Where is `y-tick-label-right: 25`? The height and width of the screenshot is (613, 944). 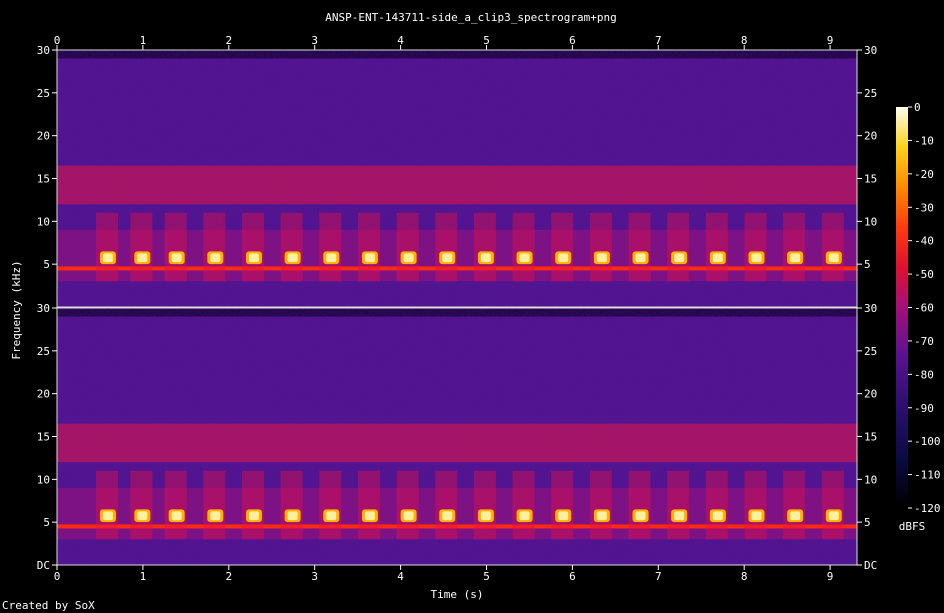
y-tick-label-right: 25 is located at coordinates (870, 93).